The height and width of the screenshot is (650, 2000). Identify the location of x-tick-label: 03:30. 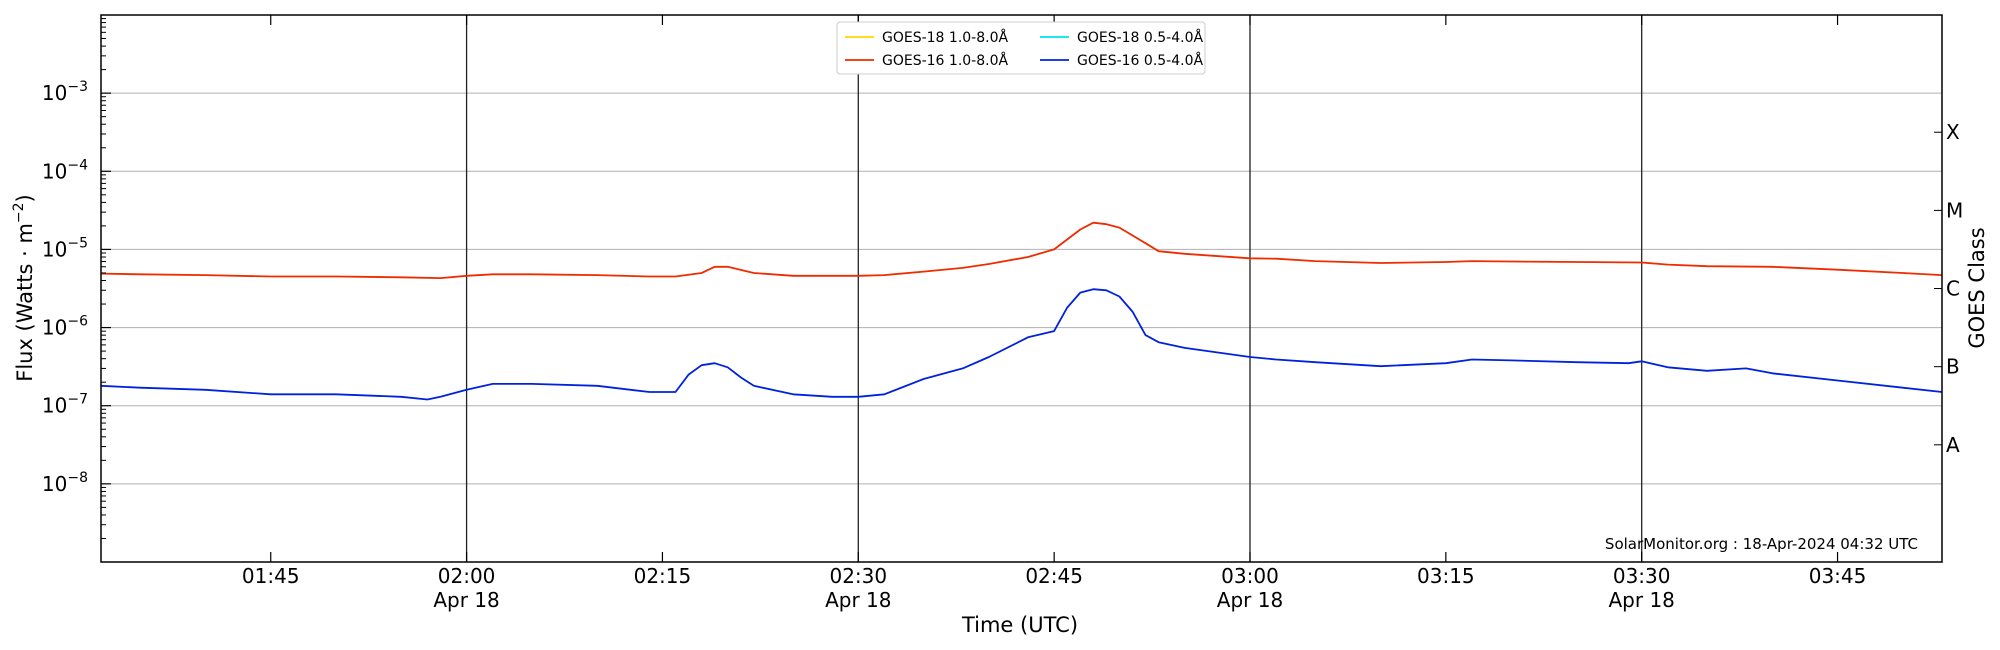
(1642, 576).